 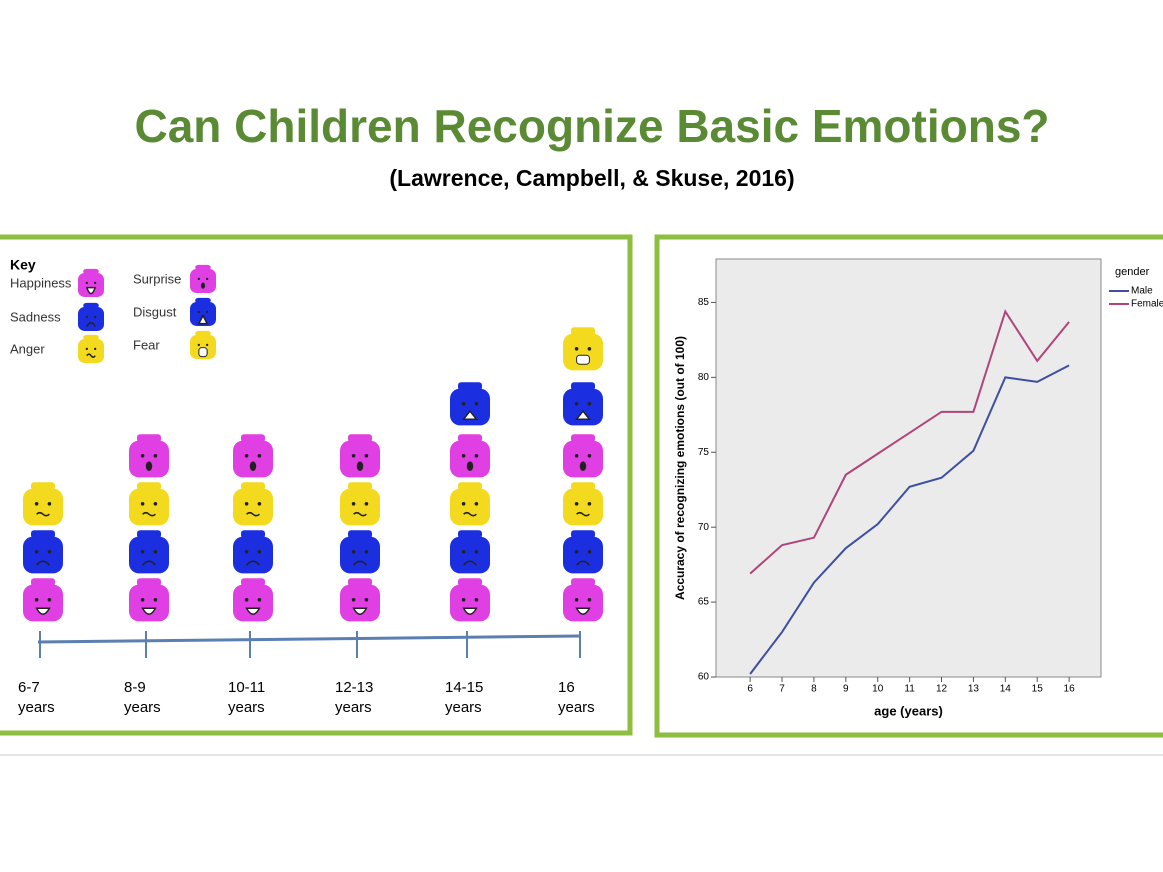 What do you see at coordinates (1132, 272) in the screenshot?
I see `legend-title: gender` at bounding box center [1132, 272].